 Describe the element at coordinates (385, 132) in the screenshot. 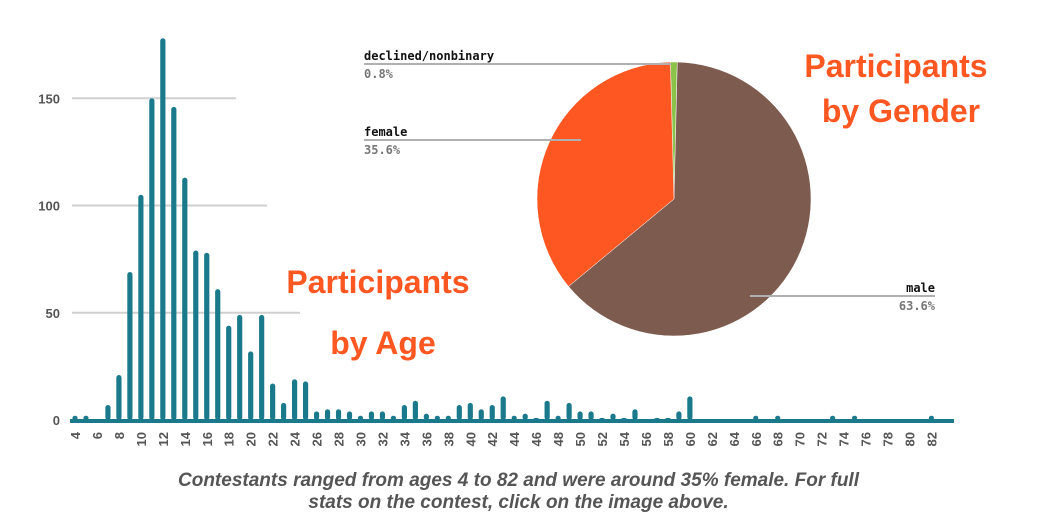

I see `pie-label-name: female` at that location.